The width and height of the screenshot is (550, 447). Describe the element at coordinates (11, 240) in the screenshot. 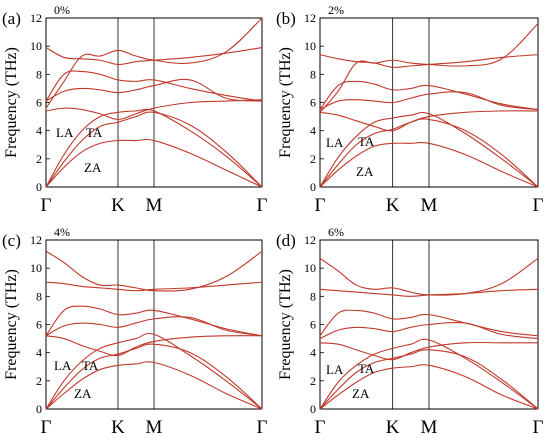

I see `panel-label: (c)` at that location.